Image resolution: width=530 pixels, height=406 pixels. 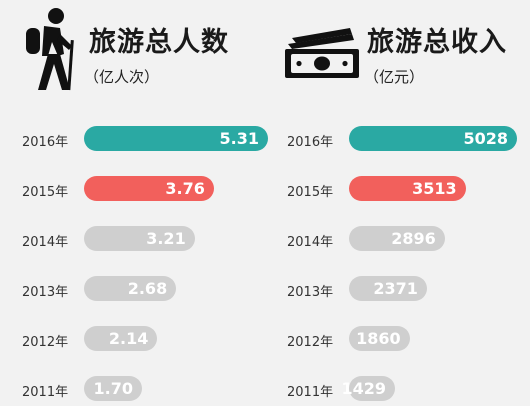 I want to click on bar: 1429, so click(x=368, y=388).